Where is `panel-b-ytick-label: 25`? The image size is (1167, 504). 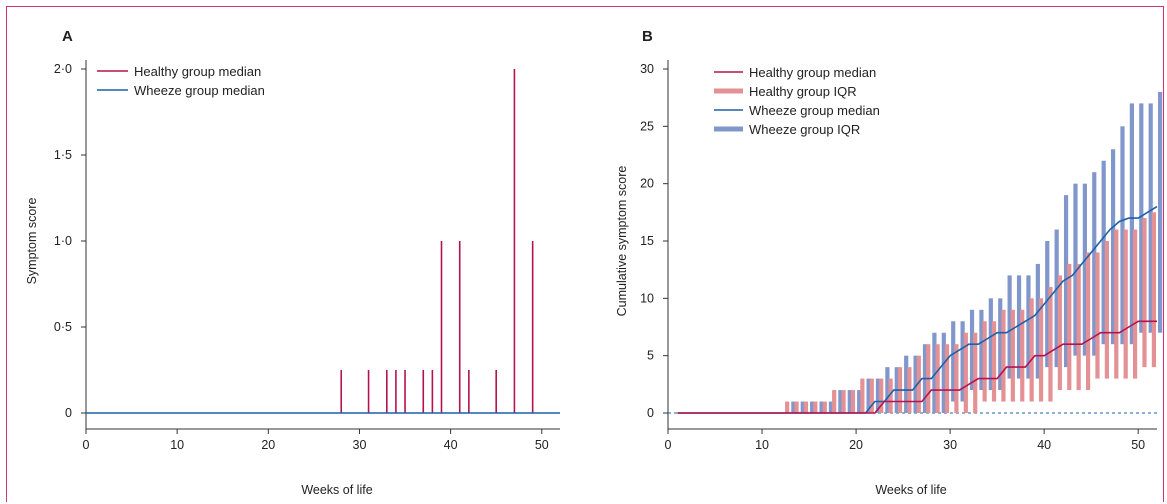 panel-b-ytick-label: 25 is located at coordinates (647, 126).